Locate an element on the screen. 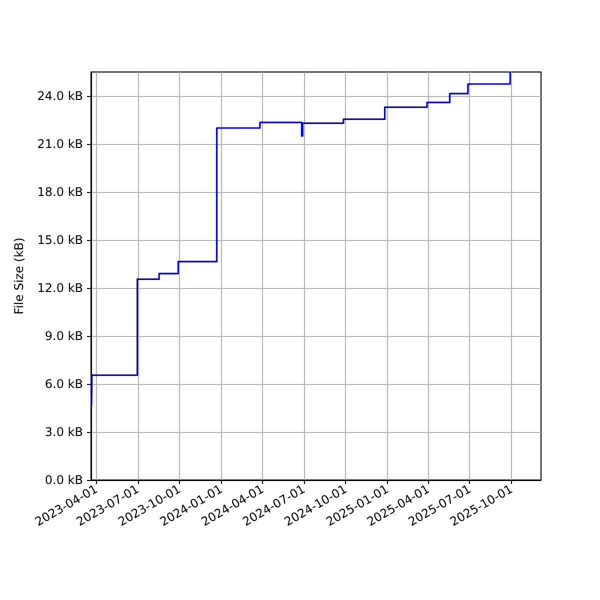  y-tick-label: 6.0 kB is located at coordinates (63, 384).